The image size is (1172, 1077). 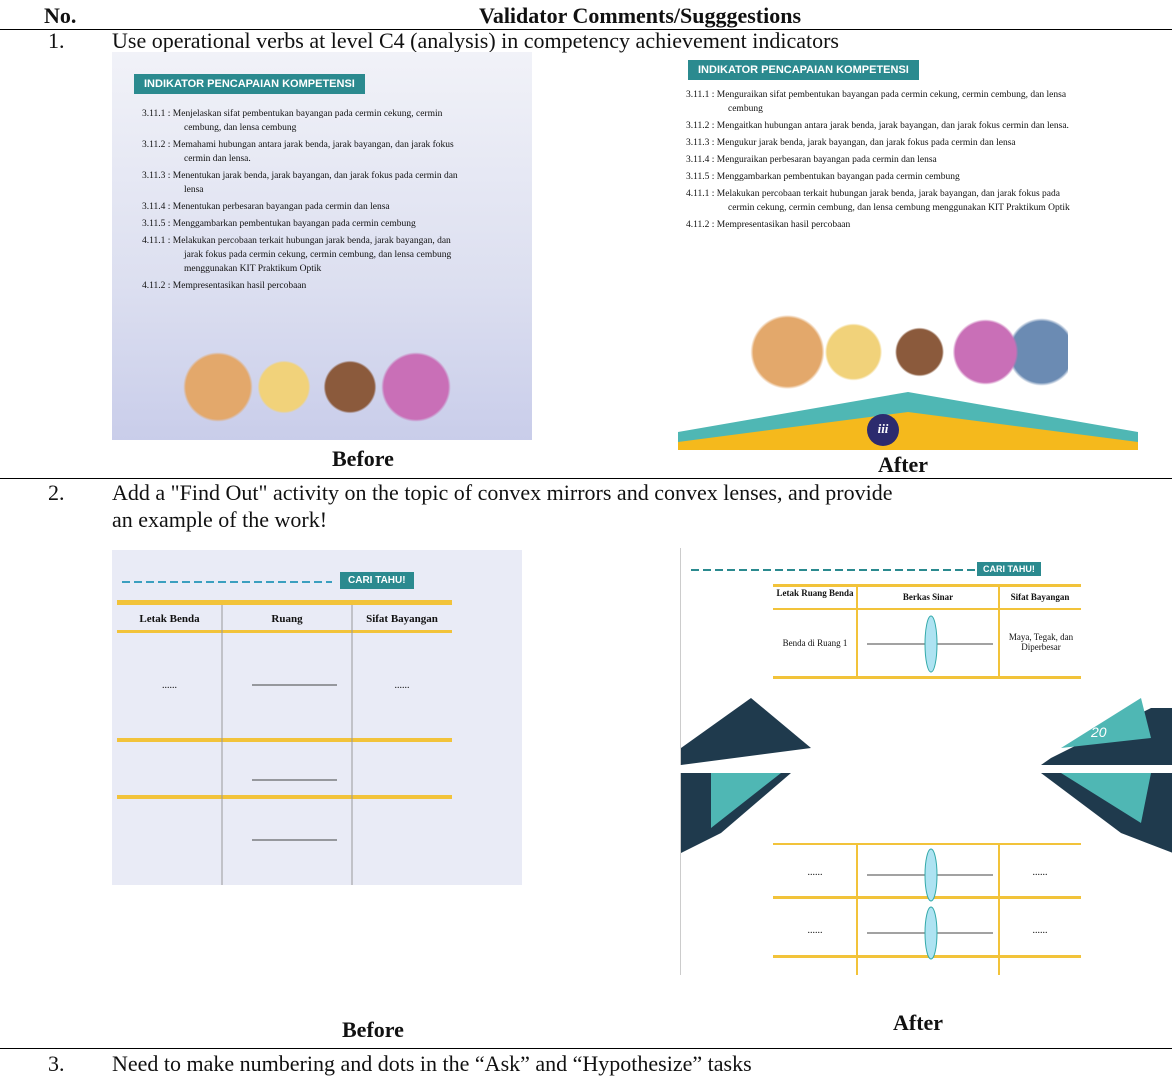 What do you see at coordinates (287, 619) in the screenshot?
I see `column-header: Ruang` at bounding box center [287, 619].